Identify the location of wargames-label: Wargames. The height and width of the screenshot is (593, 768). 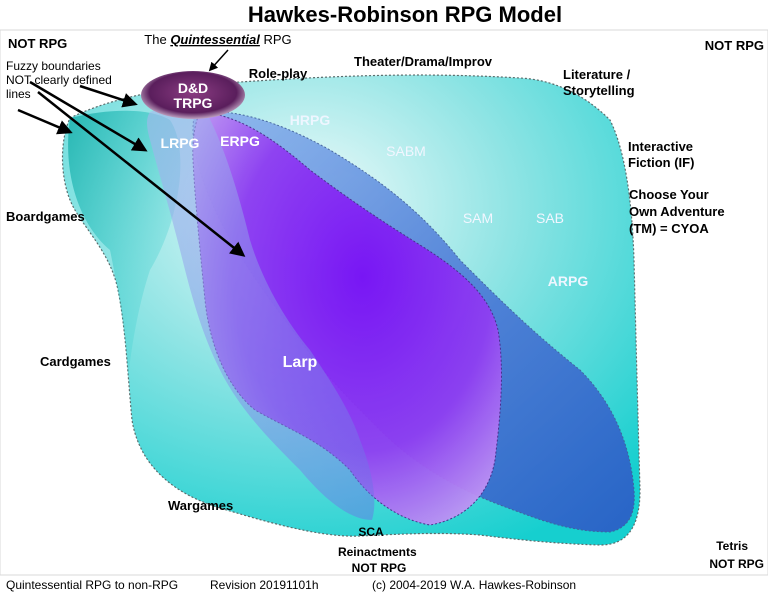
(200, 505).